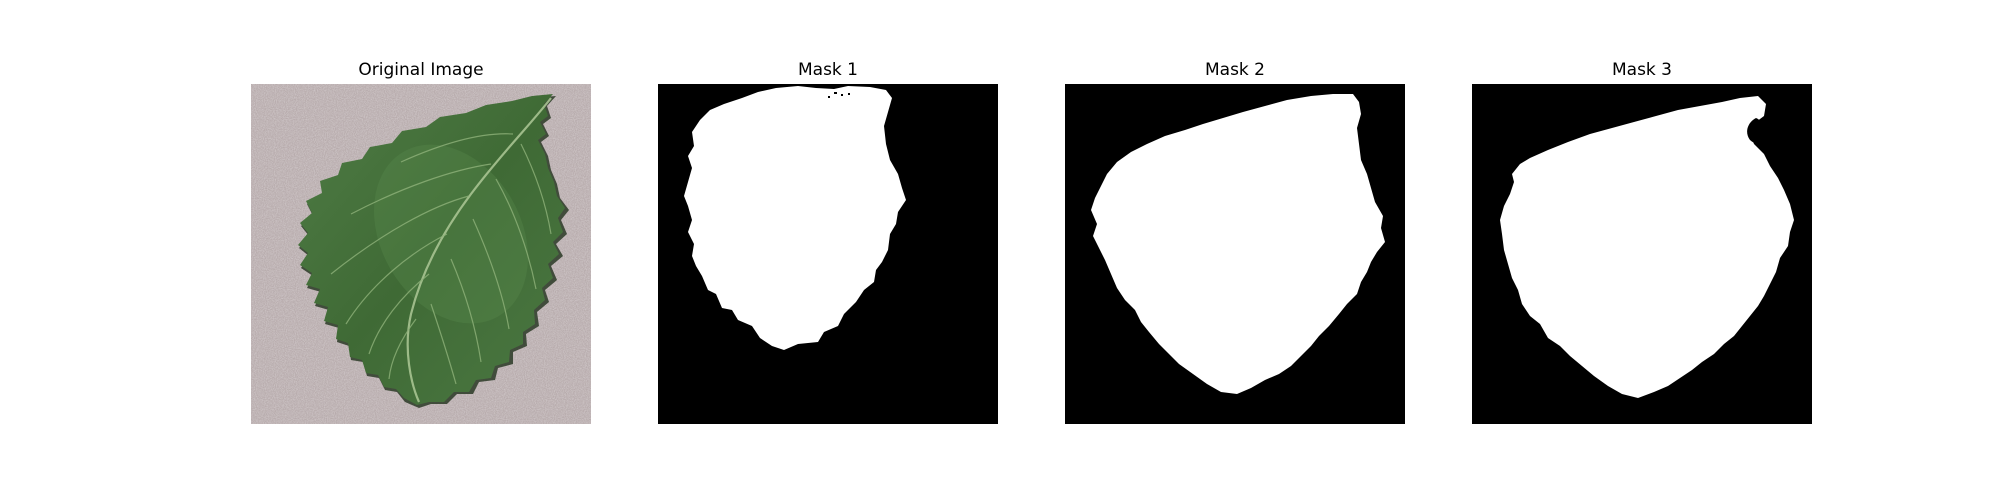  I want to click on mask-hole, so click(1760, 136).